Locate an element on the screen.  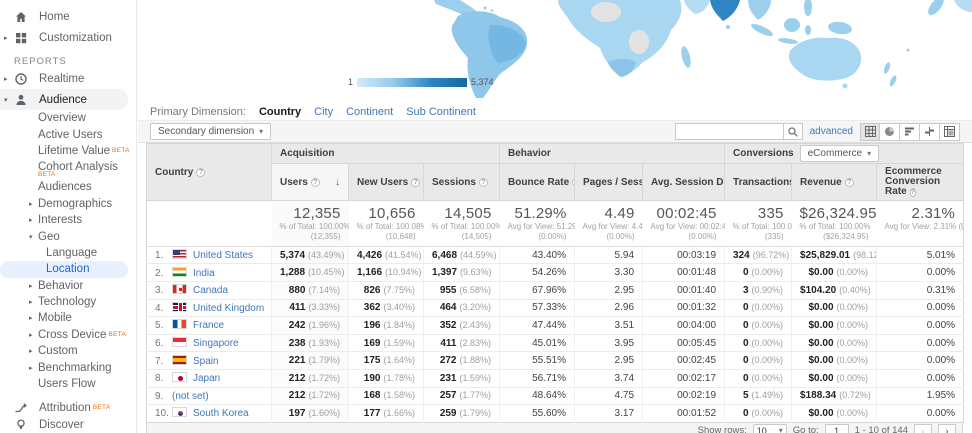
col-header-avg-duration: Avg. Session Duration is located at coordinates (684, 182).